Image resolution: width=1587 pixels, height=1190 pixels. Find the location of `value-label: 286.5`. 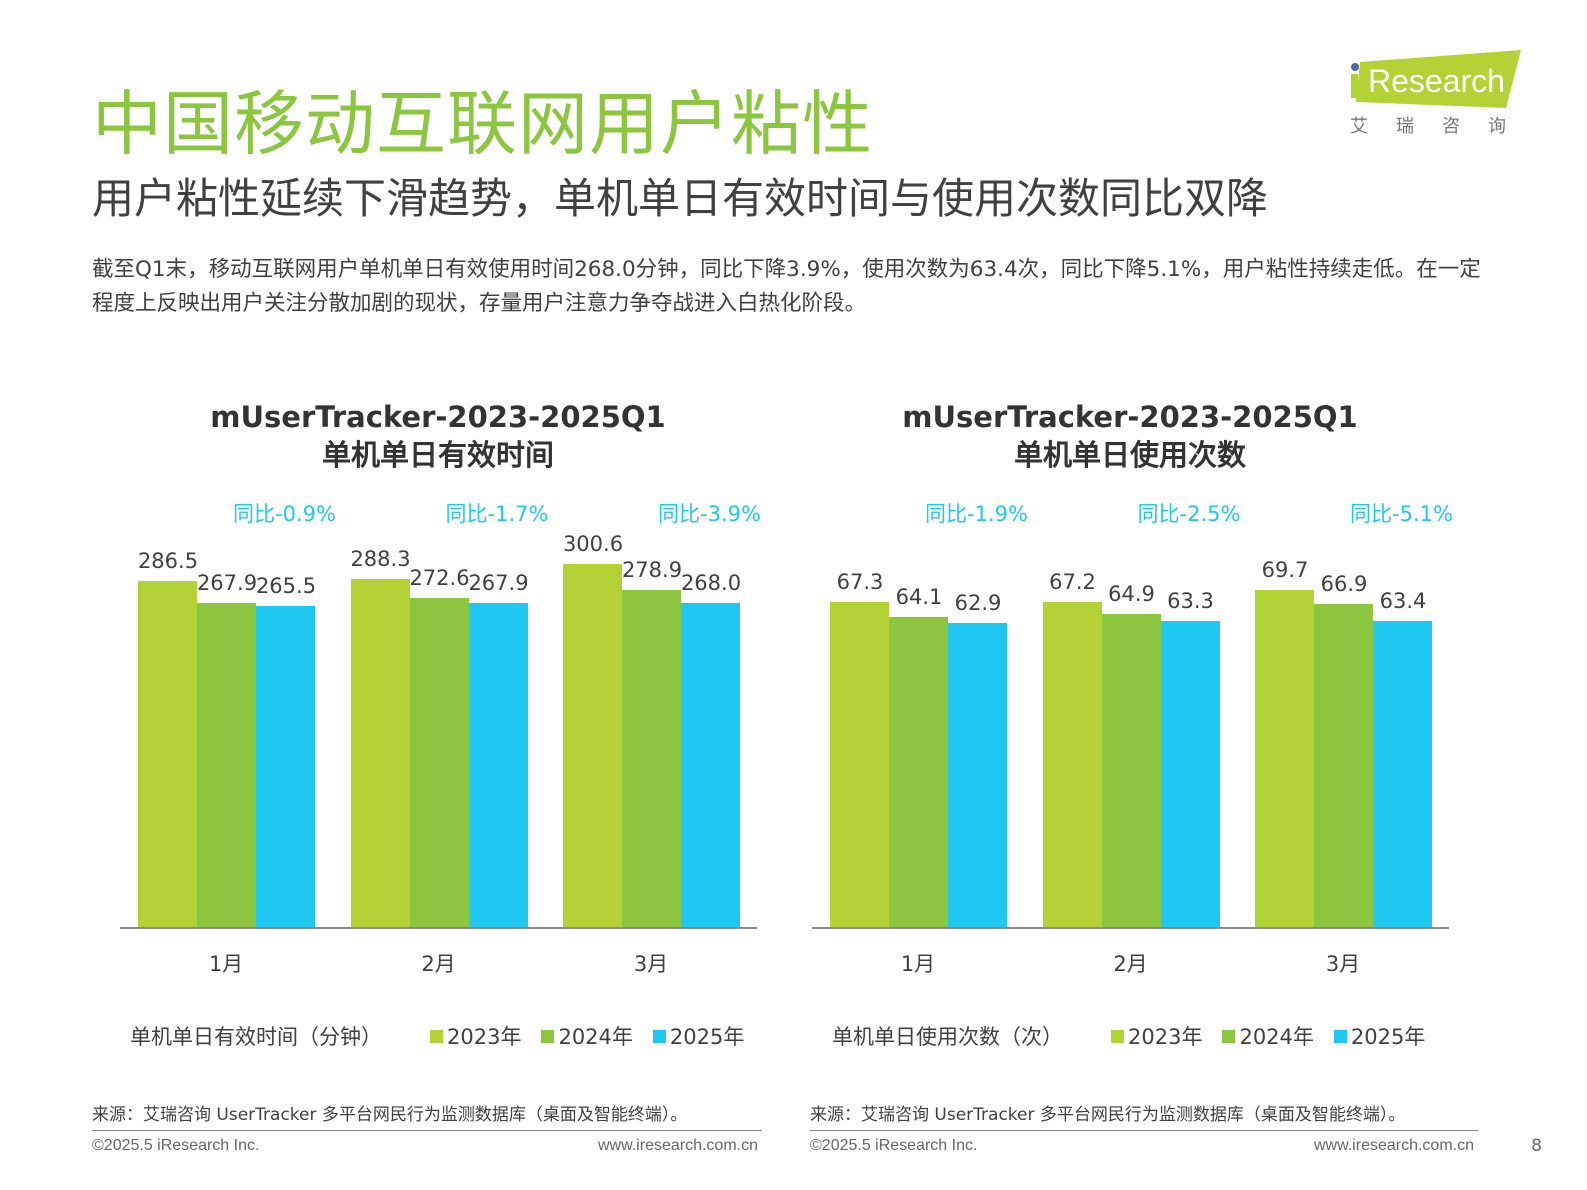

value-label: 286.5 is located at coordinates (168, 561).